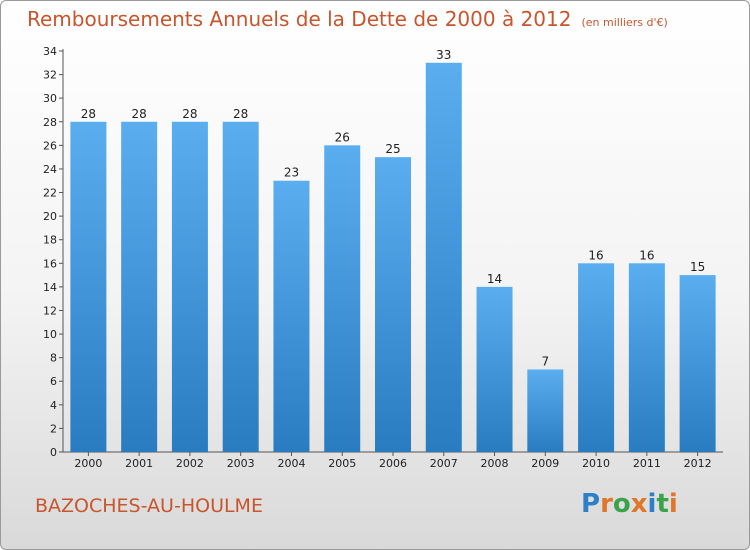  I want to click on chart-unit: (en milliers d'€), so click(624, 22).